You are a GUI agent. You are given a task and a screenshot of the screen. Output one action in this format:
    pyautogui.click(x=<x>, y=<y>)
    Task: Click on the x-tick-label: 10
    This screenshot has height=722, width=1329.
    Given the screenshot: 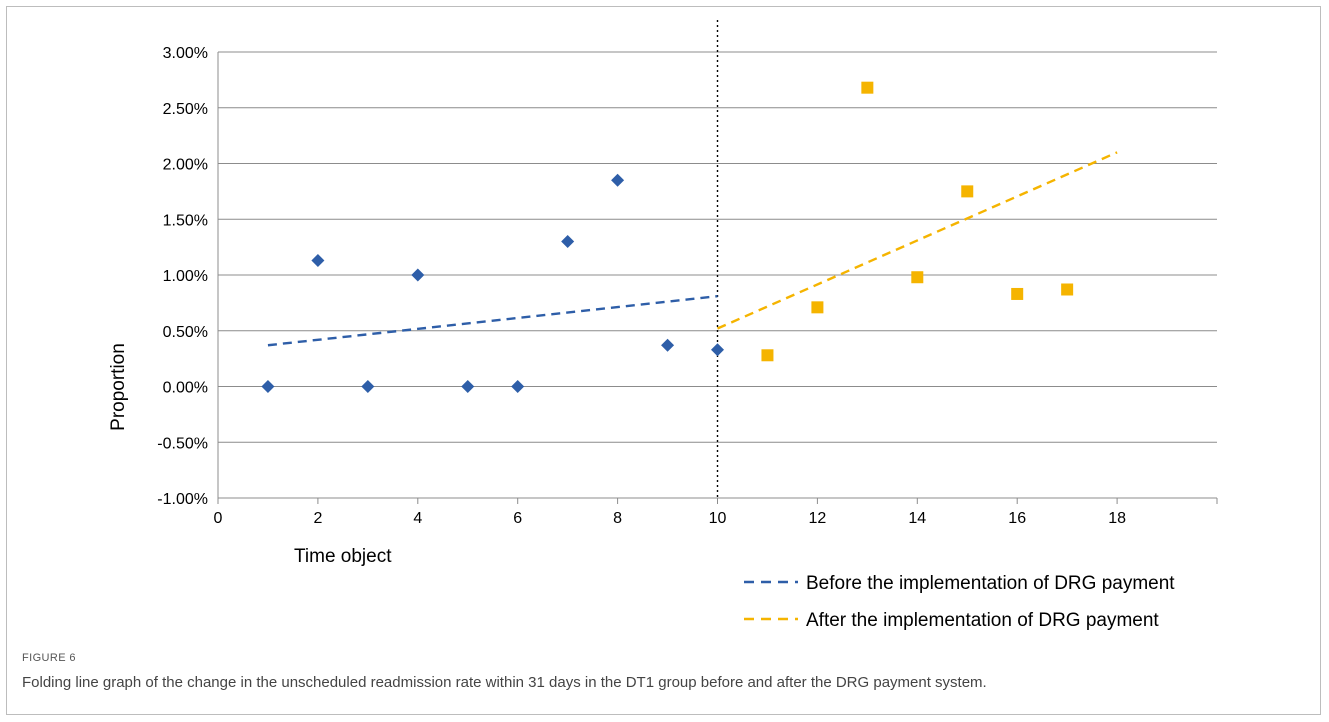 What is the action you would take?
    pyautogui.click(x=718, y=518)
    